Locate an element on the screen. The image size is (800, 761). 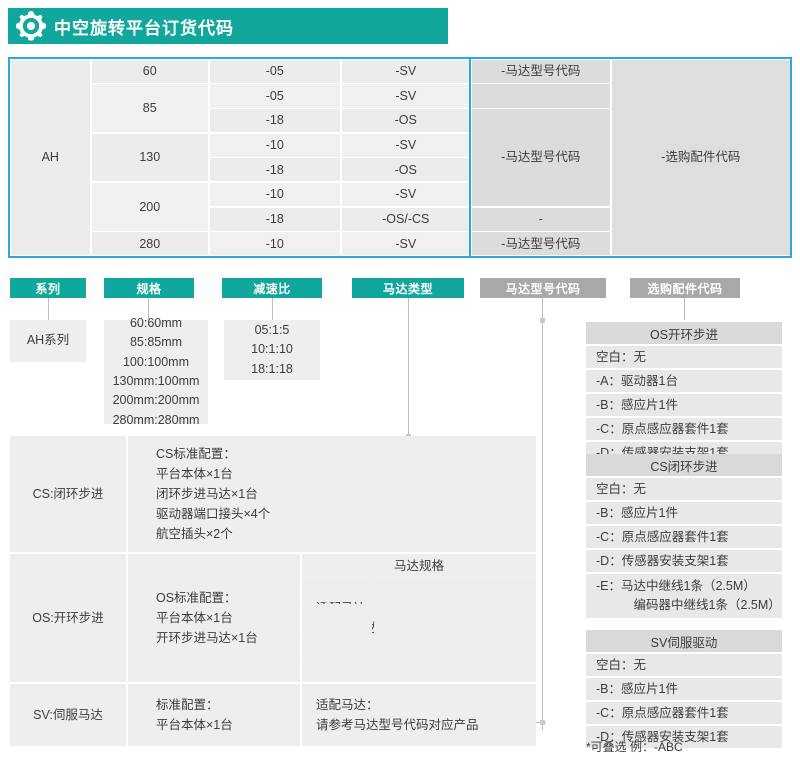
connector-motor-type is located at coordinates (408, 367).